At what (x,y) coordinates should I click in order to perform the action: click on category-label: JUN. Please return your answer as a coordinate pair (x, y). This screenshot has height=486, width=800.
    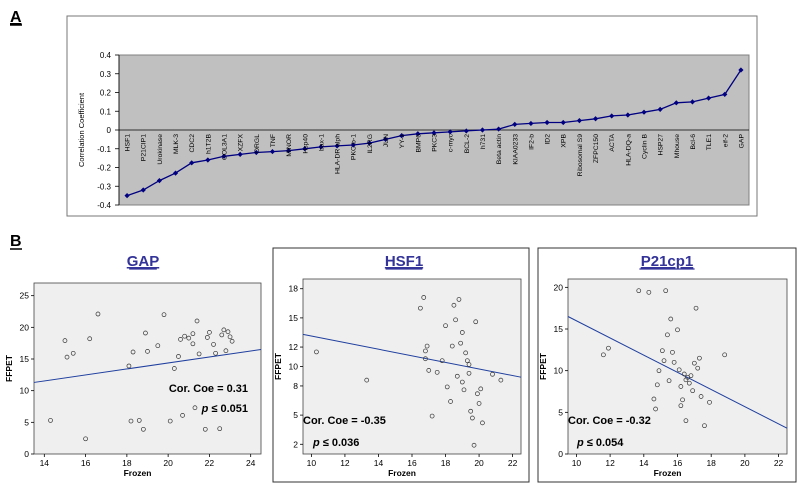
    Looking at the image, I should click on (386, 140).